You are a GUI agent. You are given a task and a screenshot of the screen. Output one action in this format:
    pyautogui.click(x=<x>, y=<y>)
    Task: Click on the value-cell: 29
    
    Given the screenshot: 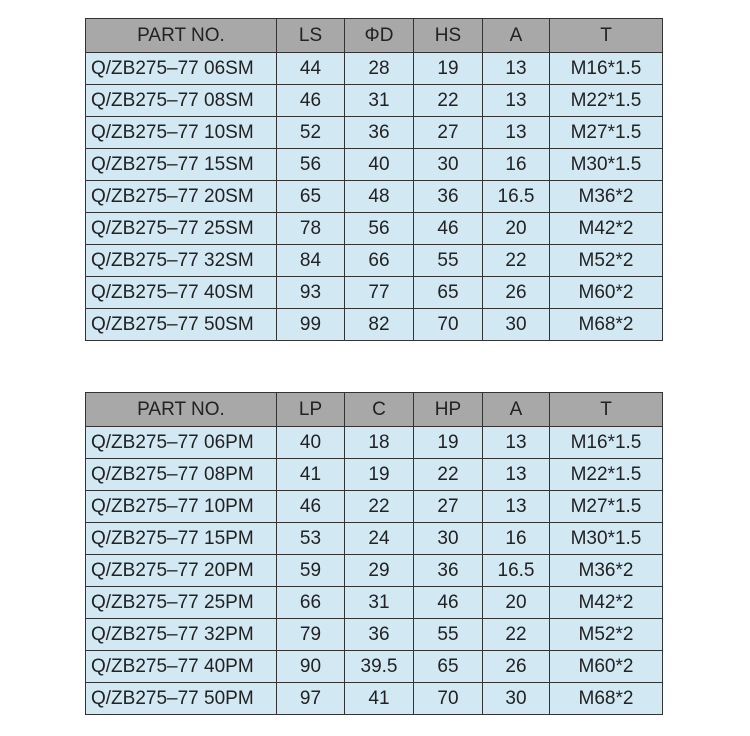 What is the action you would take?
    pyautogui.click(x=379, y=570)
    